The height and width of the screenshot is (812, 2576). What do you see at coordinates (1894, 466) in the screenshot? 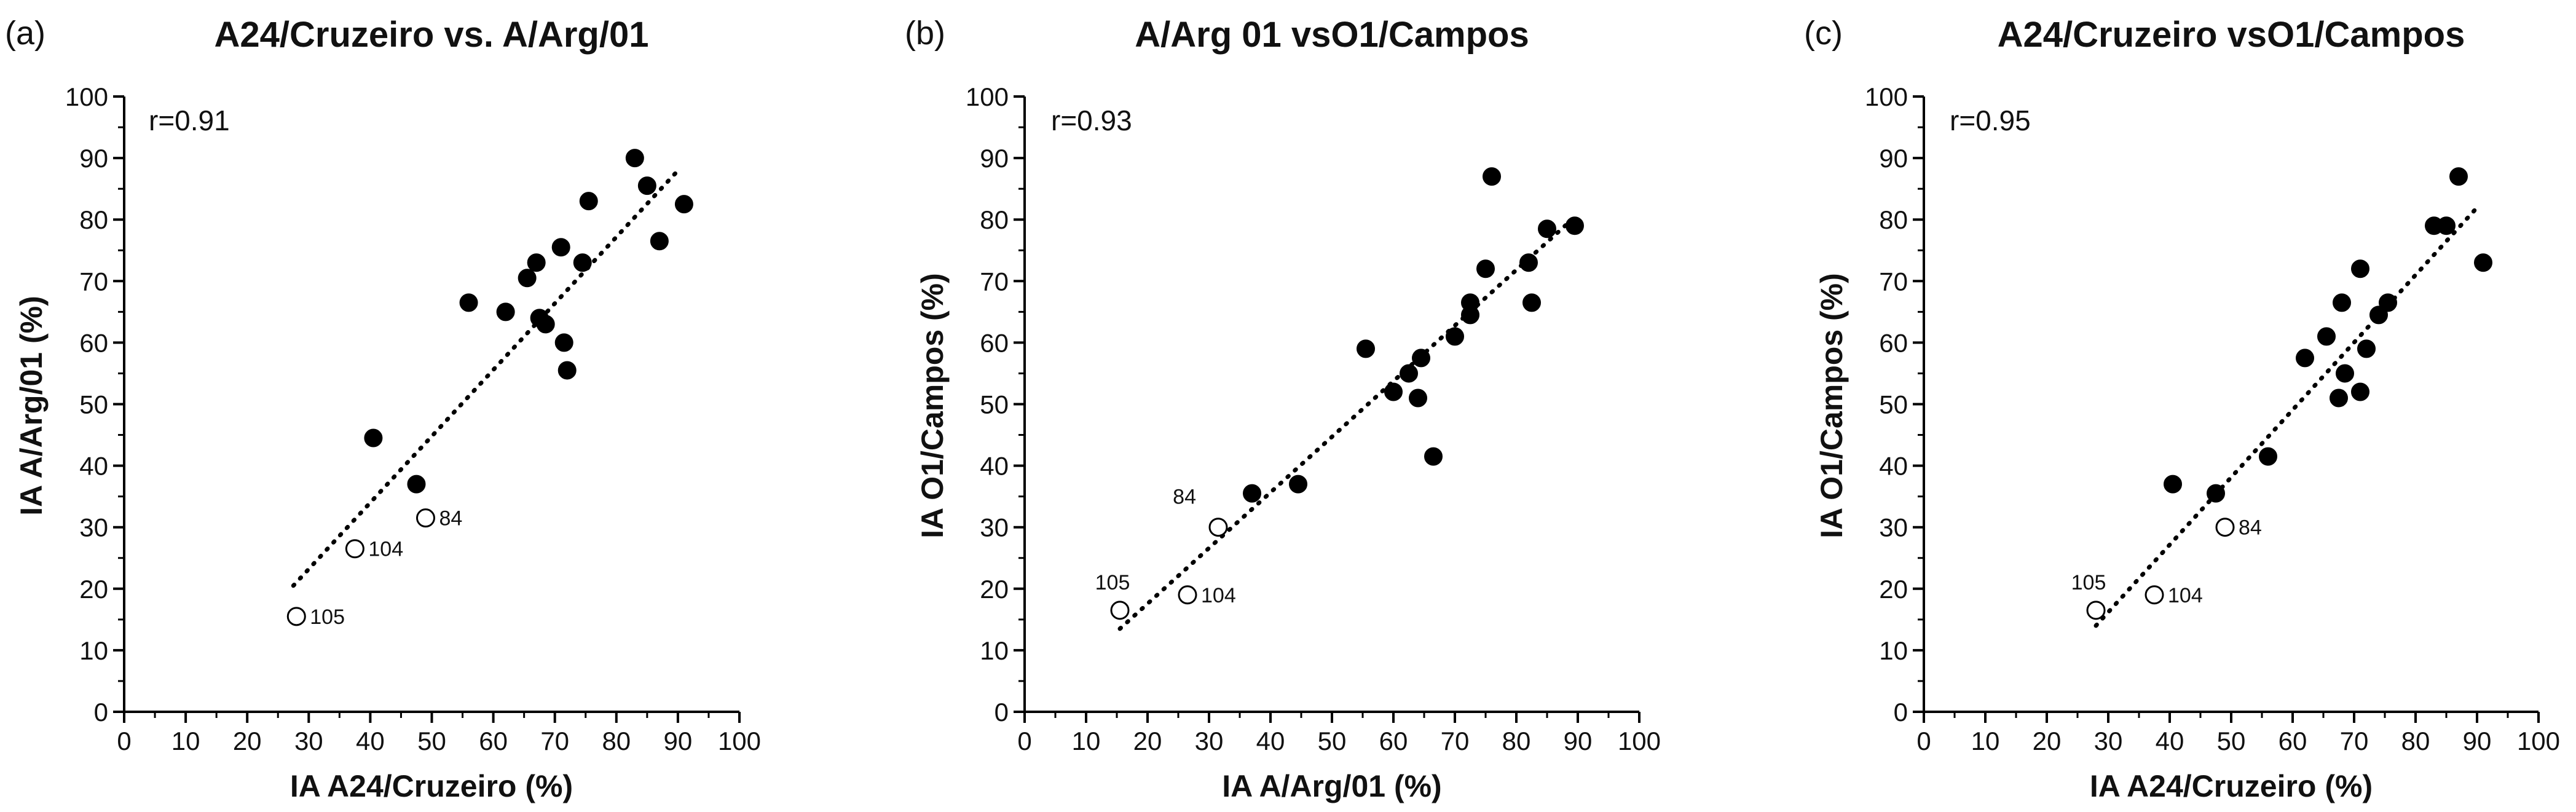
I see `y-tick-label: 40` at bounding box center [1894, 466].